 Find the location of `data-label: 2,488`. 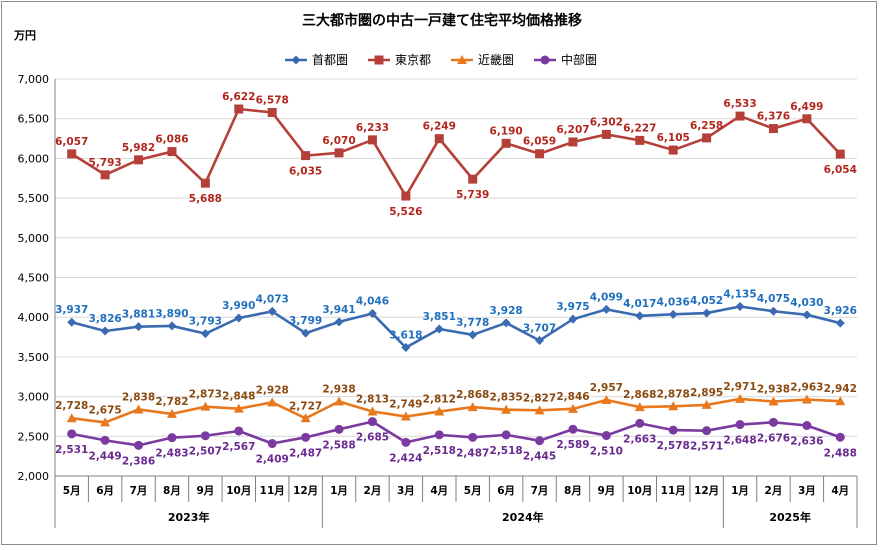

data-label: 2,488 is located at coordinates (840, 453).